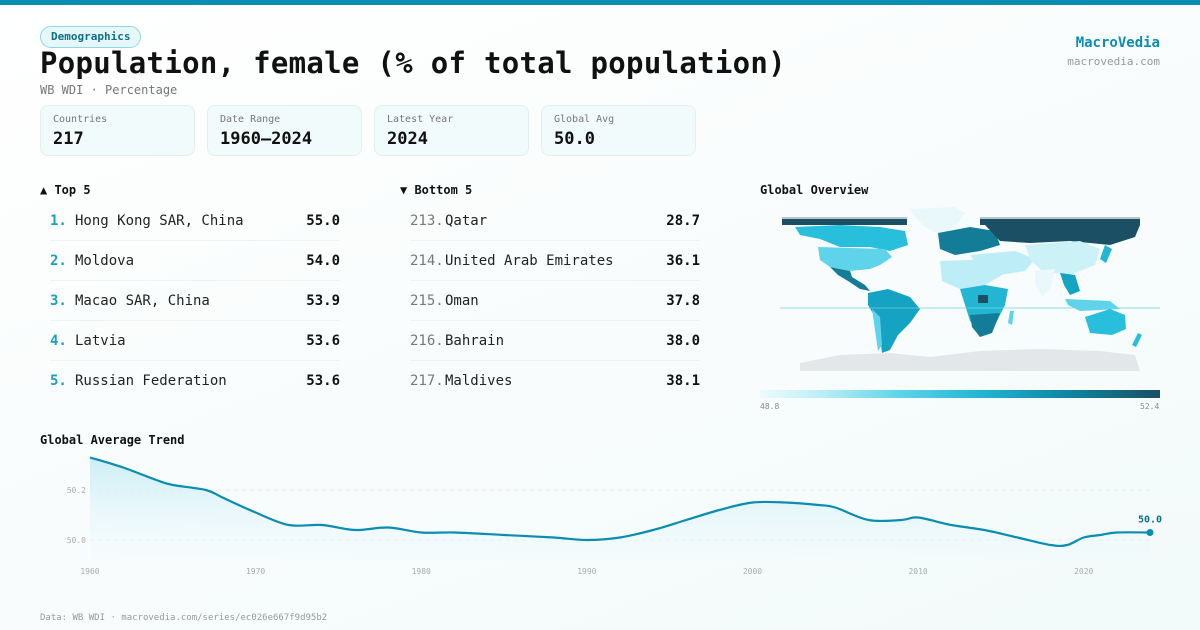 This screenshot has width=1200, height=630. I want to click on region-europe, so click(969, 241).